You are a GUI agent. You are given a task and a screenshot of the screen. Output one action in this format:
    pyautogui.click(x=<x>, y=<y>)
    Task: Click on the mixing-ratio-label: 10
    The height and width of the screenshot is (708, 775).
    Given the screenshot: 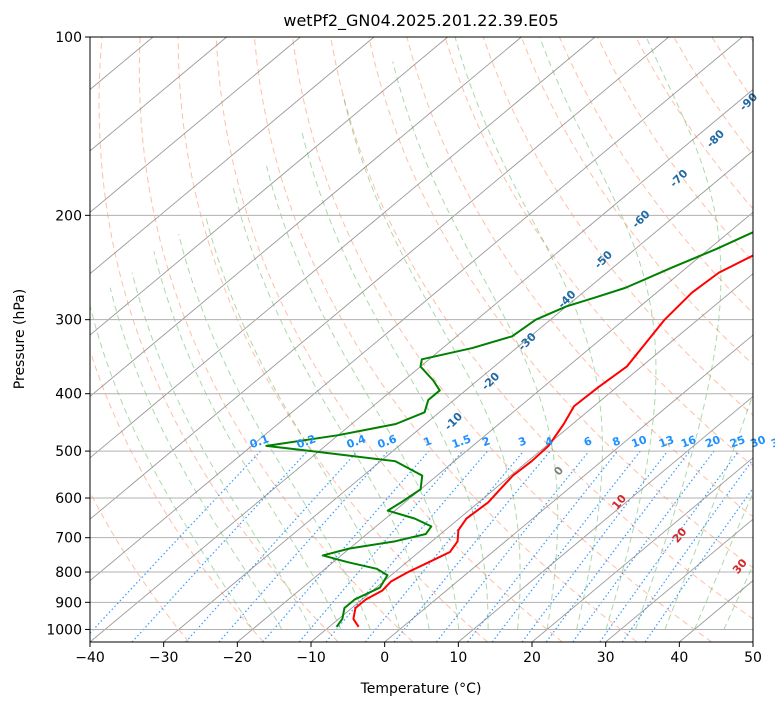 What is the action you would take?
    pyautogui.click(x=639, y=442)
    